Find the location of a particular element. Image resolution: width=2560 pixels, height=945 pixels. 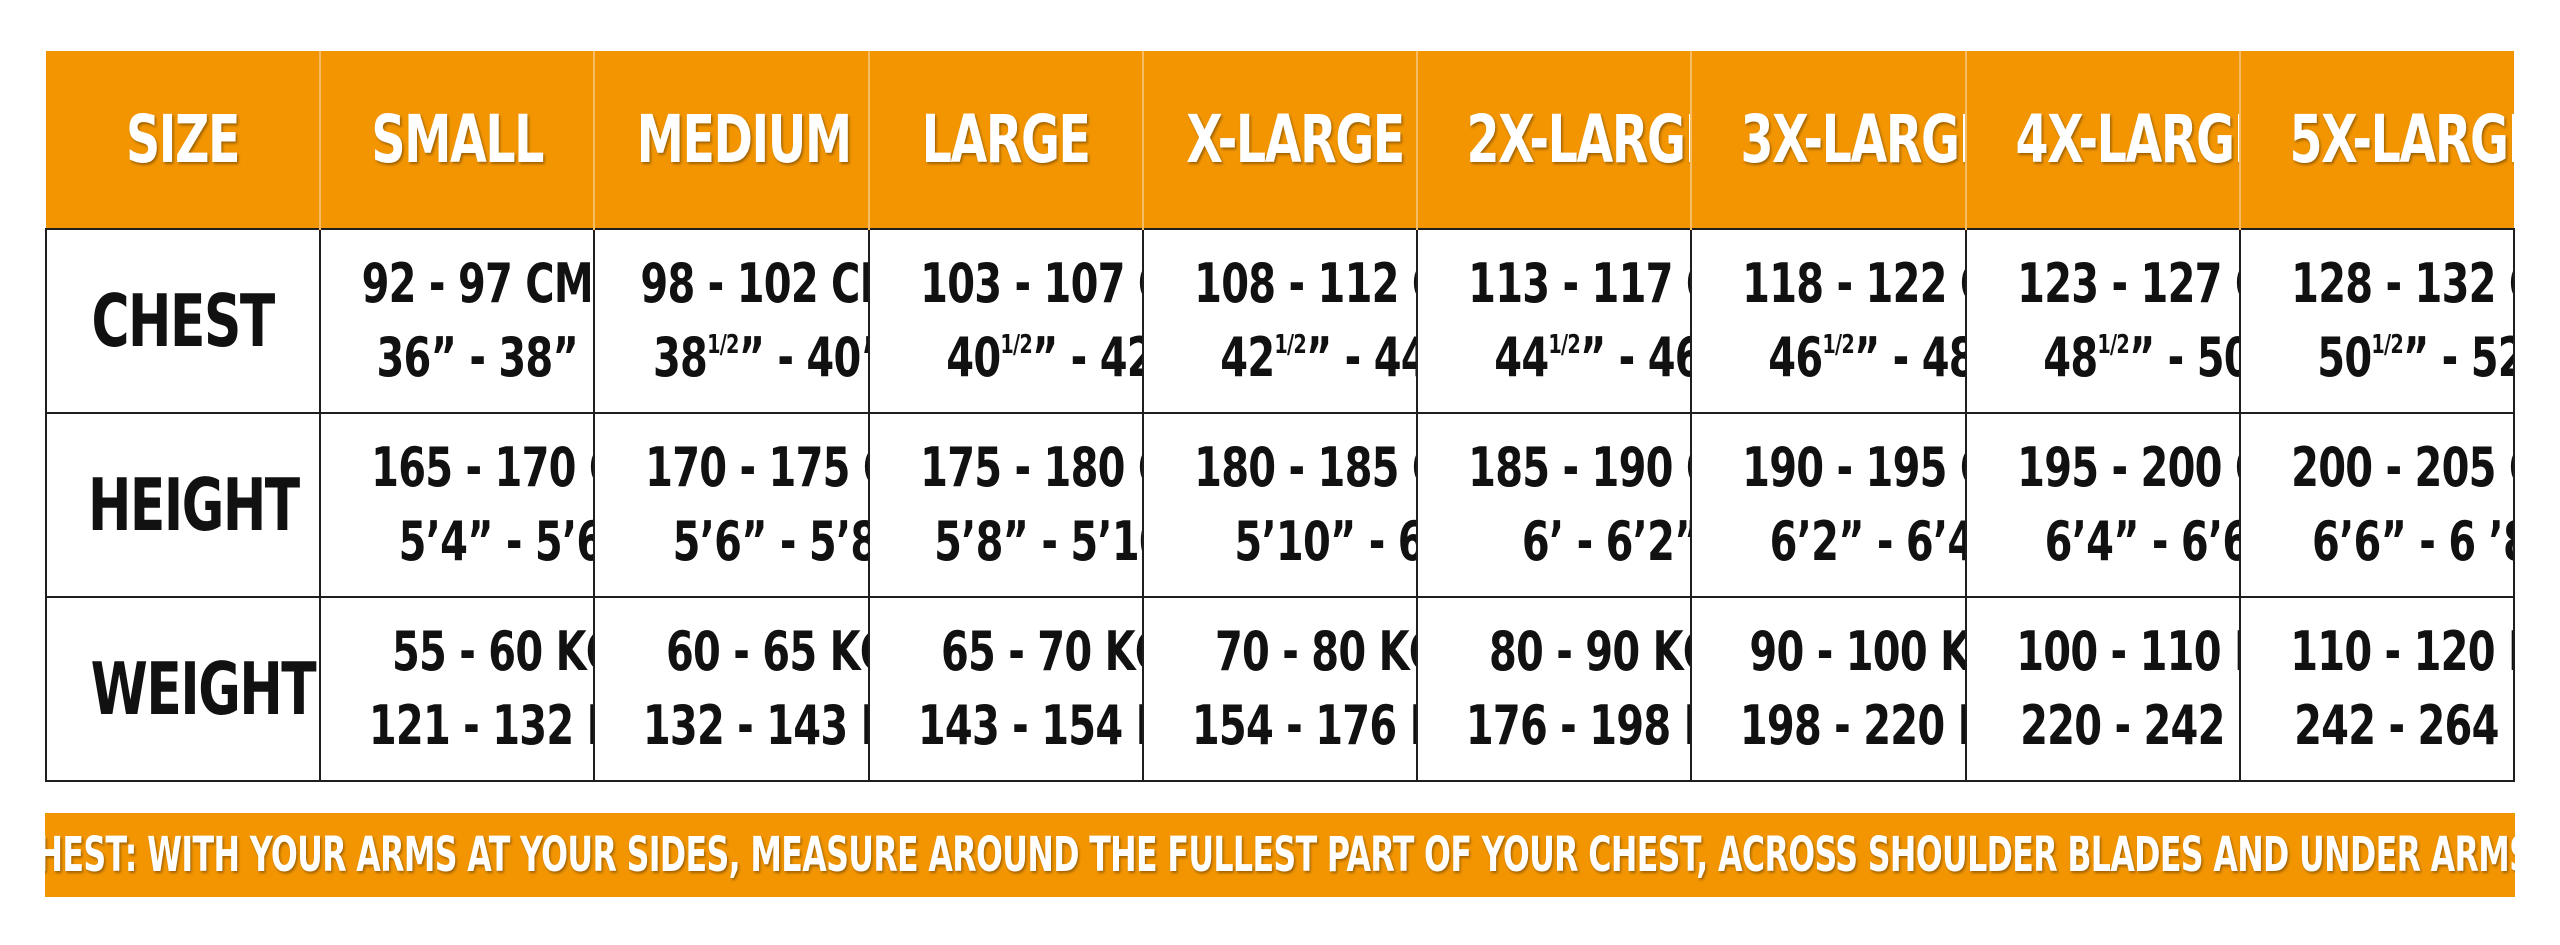

table-cell: 185 - 190 CM 6’ - 6’2” is located at coordinates (1554, 505).